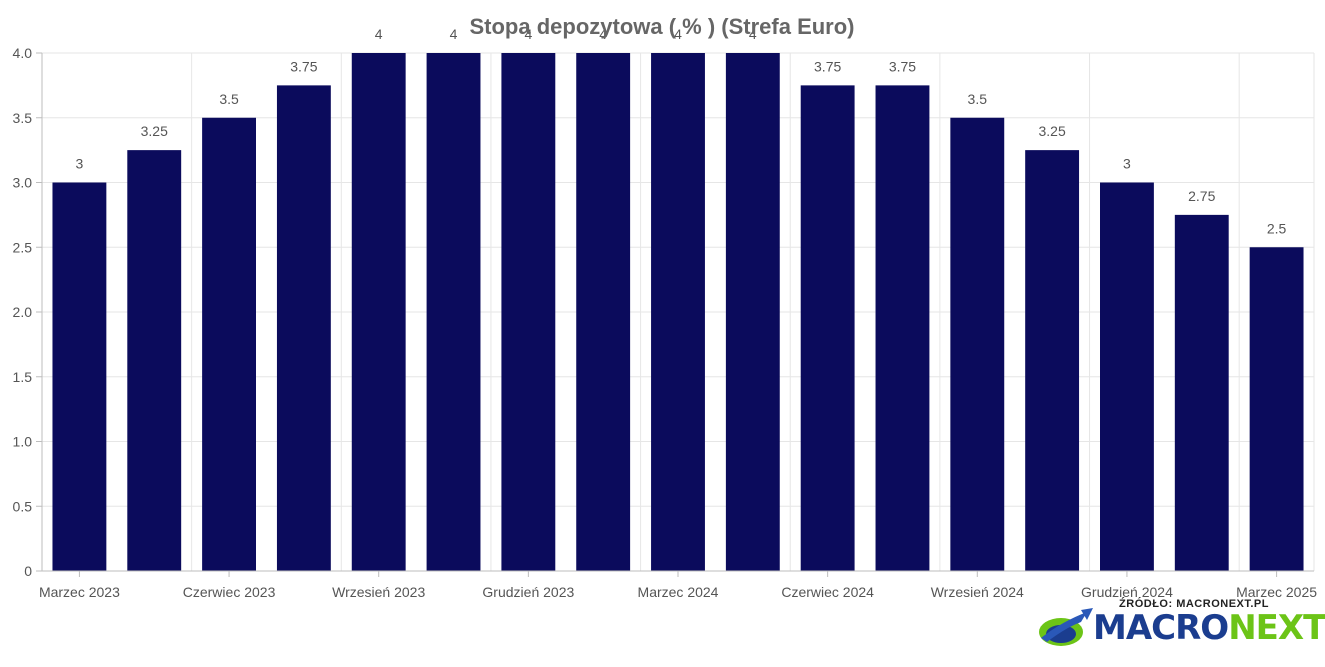 The height and width of the screenshot is (667, 1325). Describe the element at coordinates (977, 592) in the screenshot. I see `x-tick-label: Wrzesień 2024` at that location.